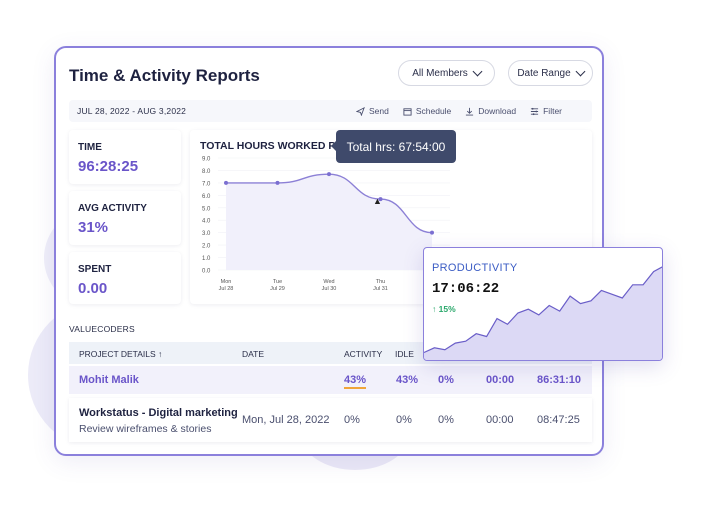 The image size is (709, 518). What do you see at coordinates (206, 172) in the screenshot?
I see `y-tick-label: 8.0` at bounding box center [206, 172].